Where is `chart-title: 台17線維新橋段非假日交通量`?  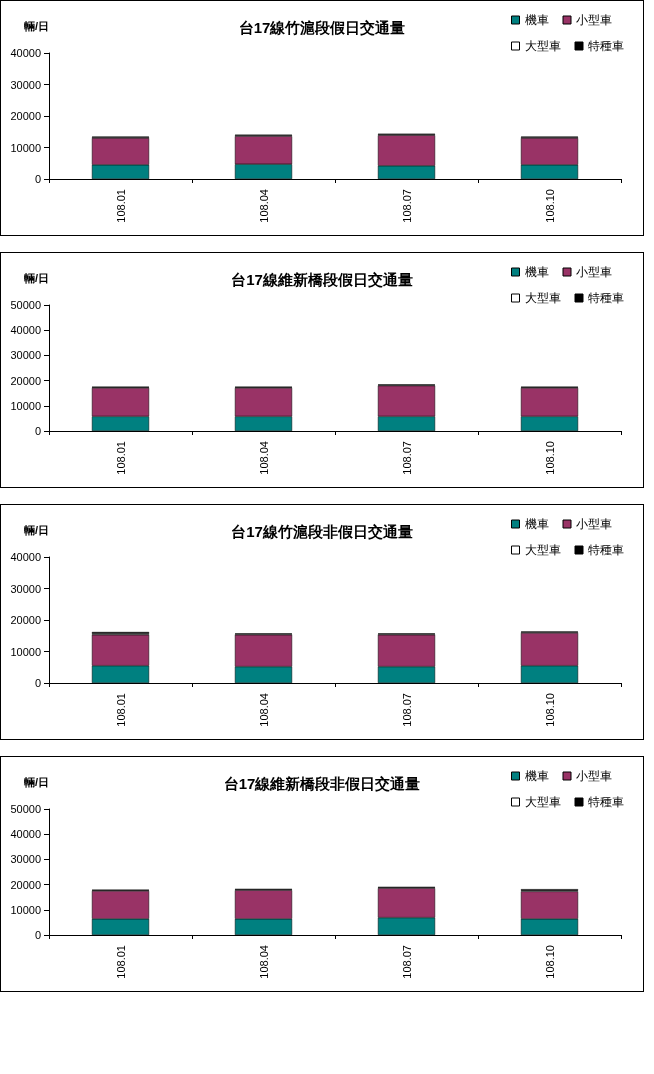
chart-title: 台17線維新橋段非假日交通量 is located at coordinates (322, 783).